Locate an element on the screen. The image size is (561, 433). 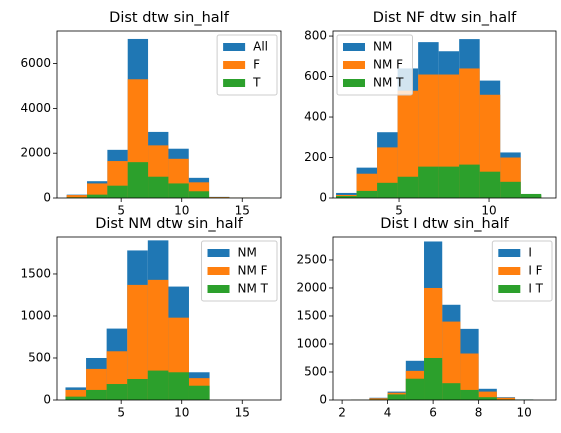
legend-label: I F is located at coordinates (535, 271).